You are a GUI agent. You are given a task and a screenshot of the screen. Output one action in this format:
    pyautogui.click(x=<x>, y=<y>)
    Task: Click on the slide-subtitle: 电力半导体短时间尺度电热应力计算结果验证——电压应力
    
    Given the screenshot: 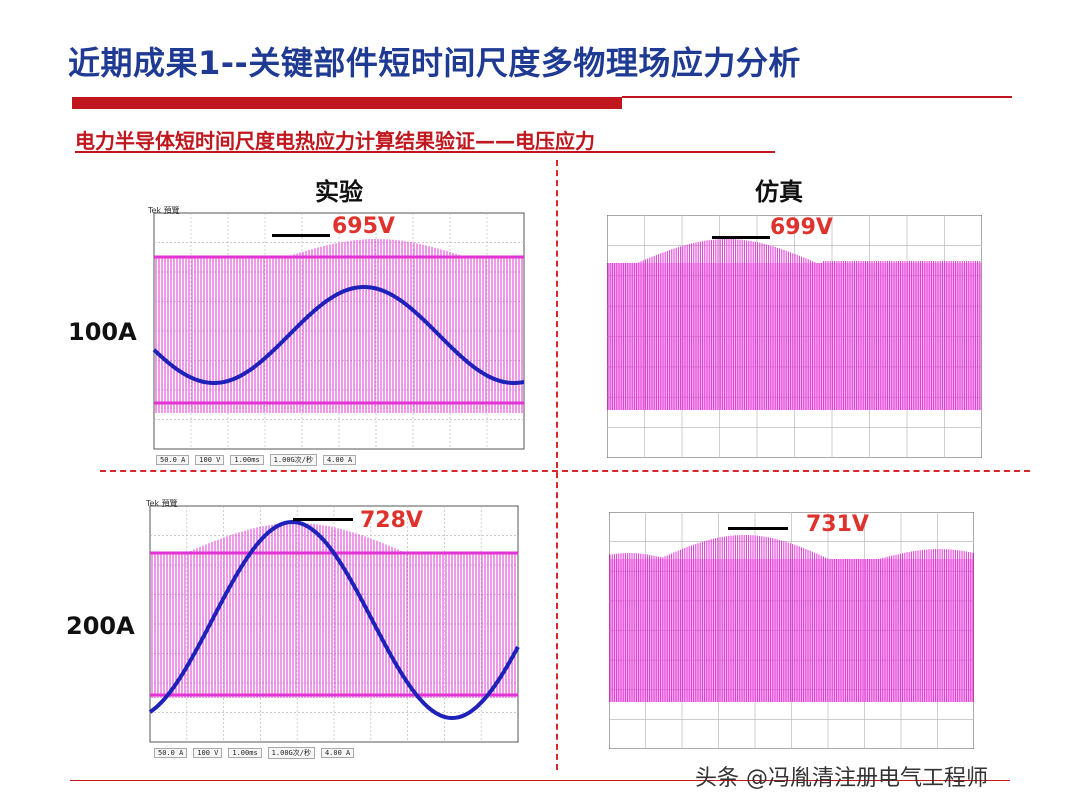 What is the action you would take?
    pyautogui.click(x=335, y=141)
    